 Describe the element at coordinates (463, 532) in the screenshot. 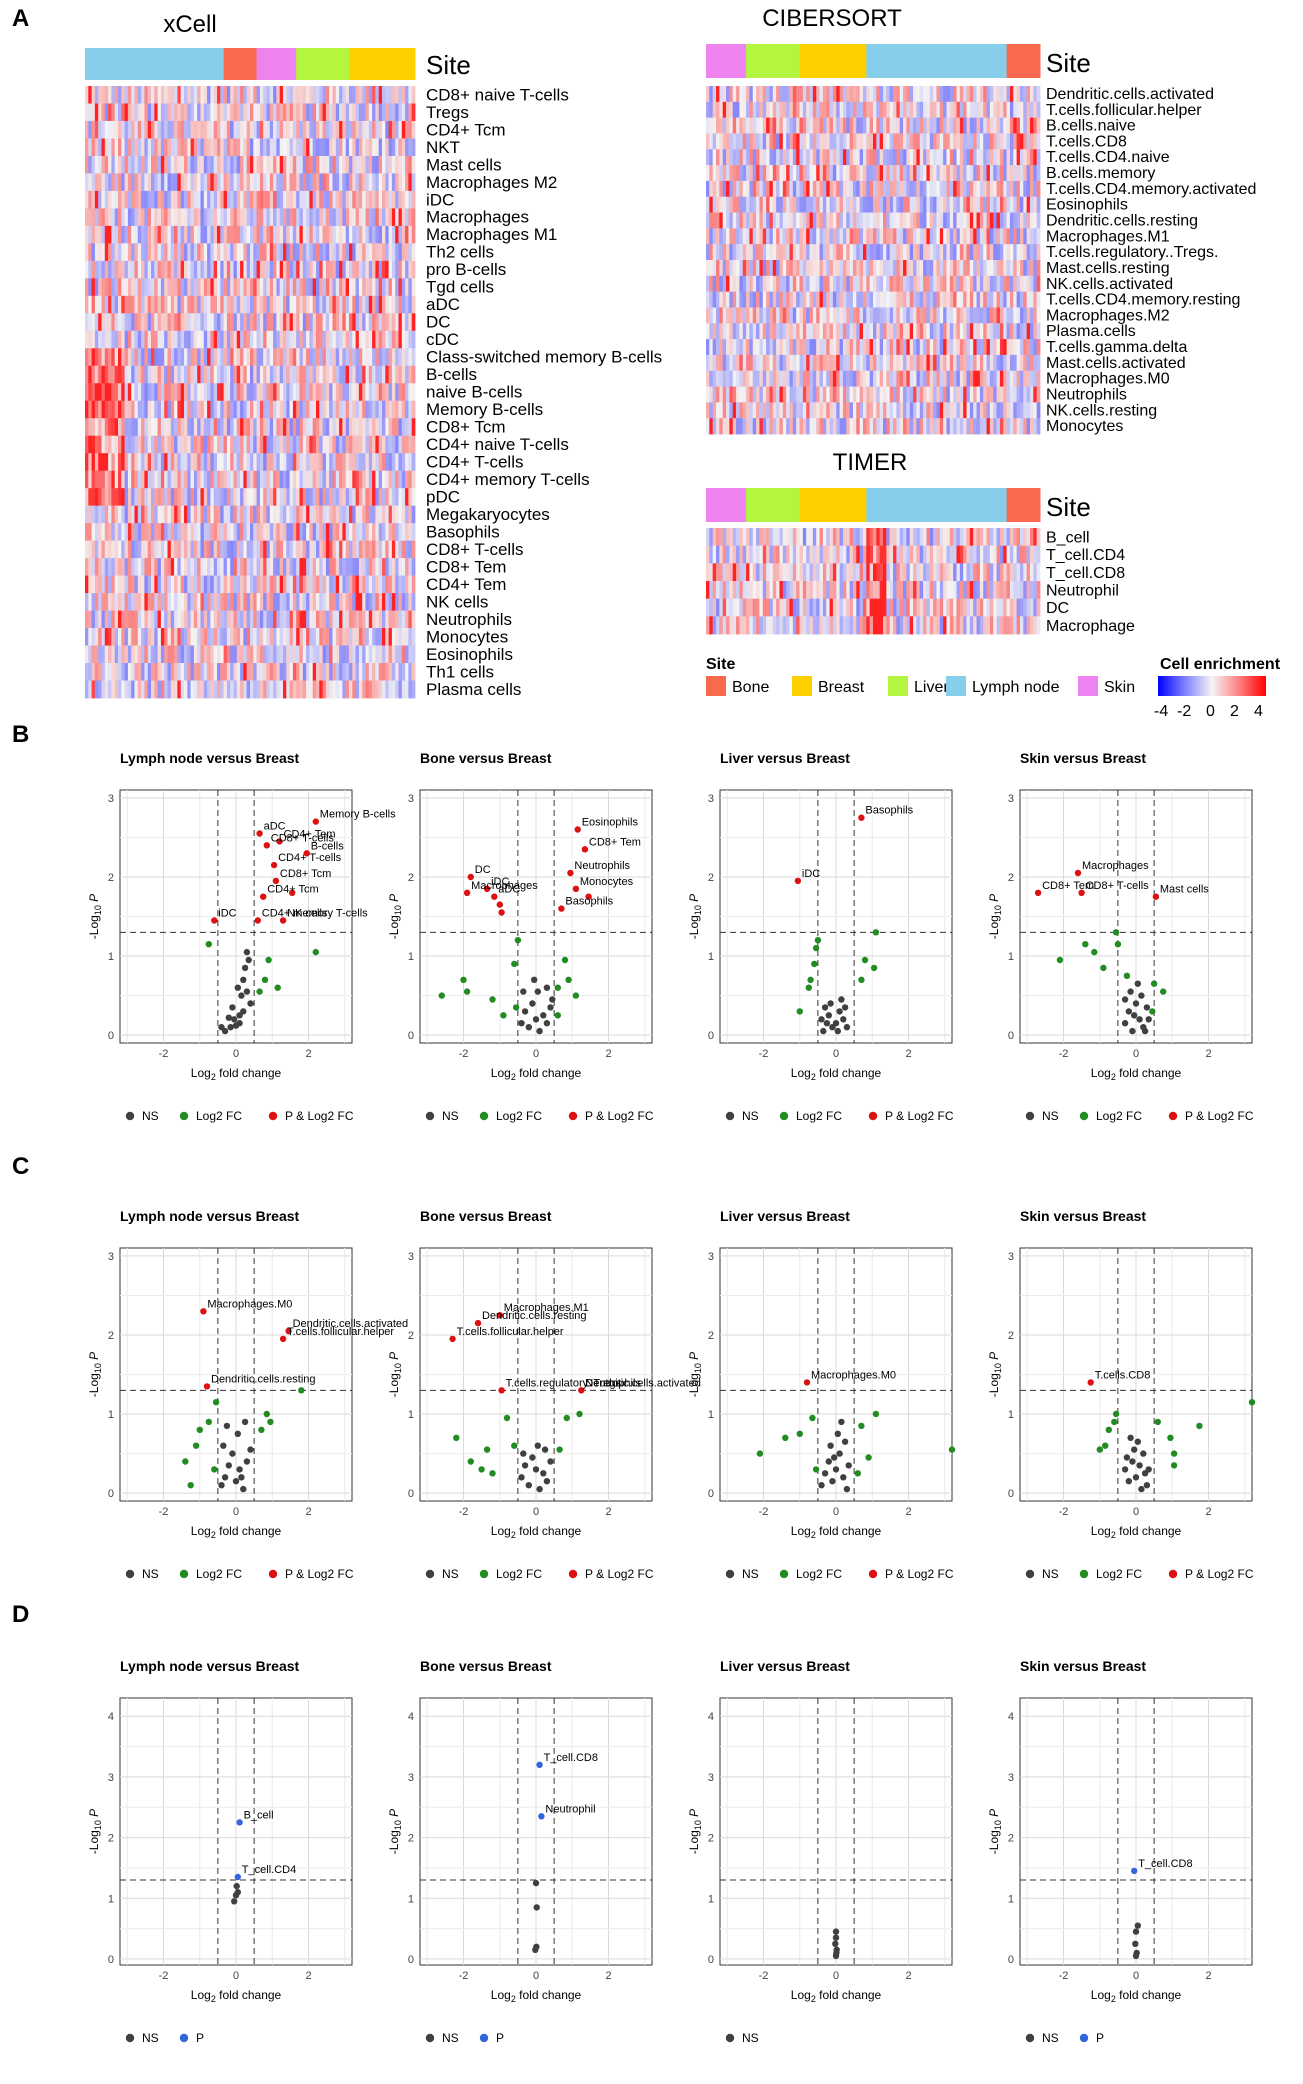

I see `xcell-row-label: Basophils` at that location.